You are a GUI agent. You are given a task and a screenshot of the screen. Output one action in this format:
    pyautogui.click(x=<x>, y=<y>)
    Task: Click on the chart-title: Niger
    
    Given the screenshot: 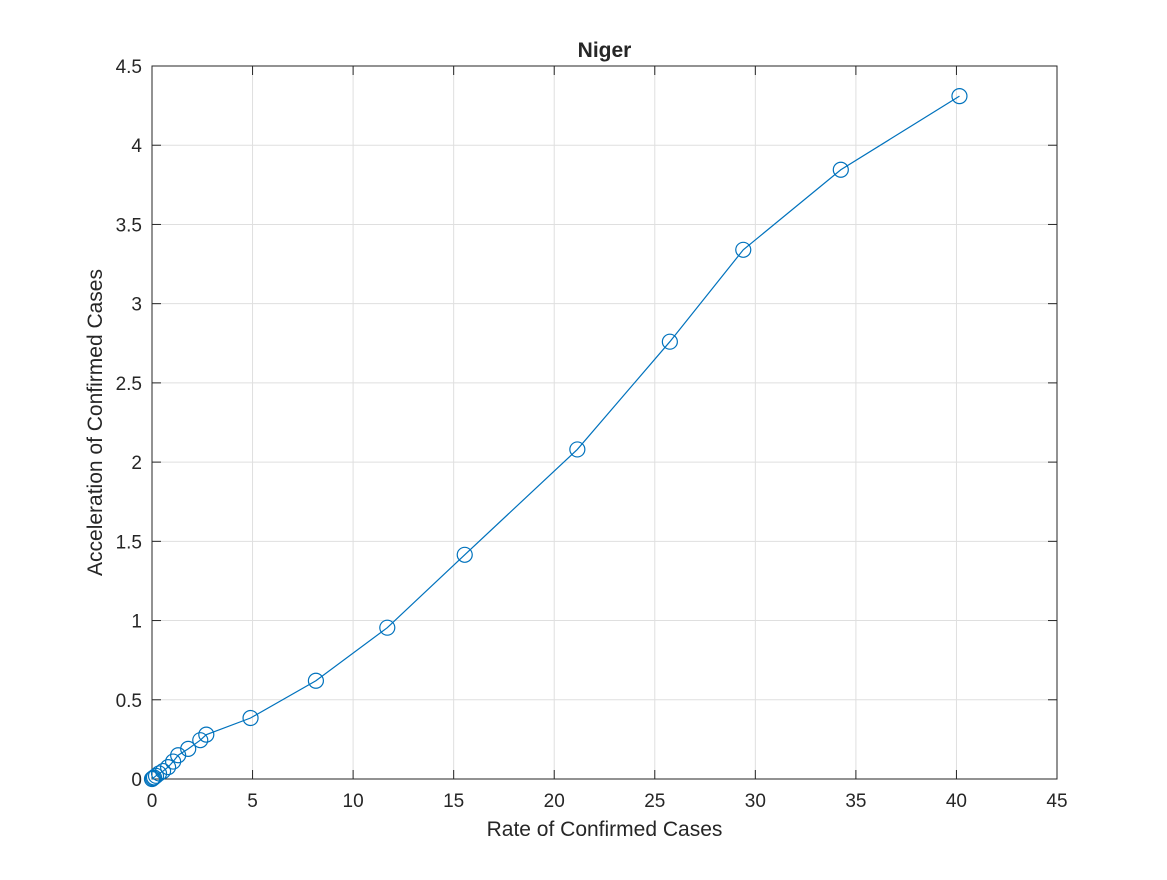 What is the action you would take?
    pyautogui.click(x=605, y=50)
    